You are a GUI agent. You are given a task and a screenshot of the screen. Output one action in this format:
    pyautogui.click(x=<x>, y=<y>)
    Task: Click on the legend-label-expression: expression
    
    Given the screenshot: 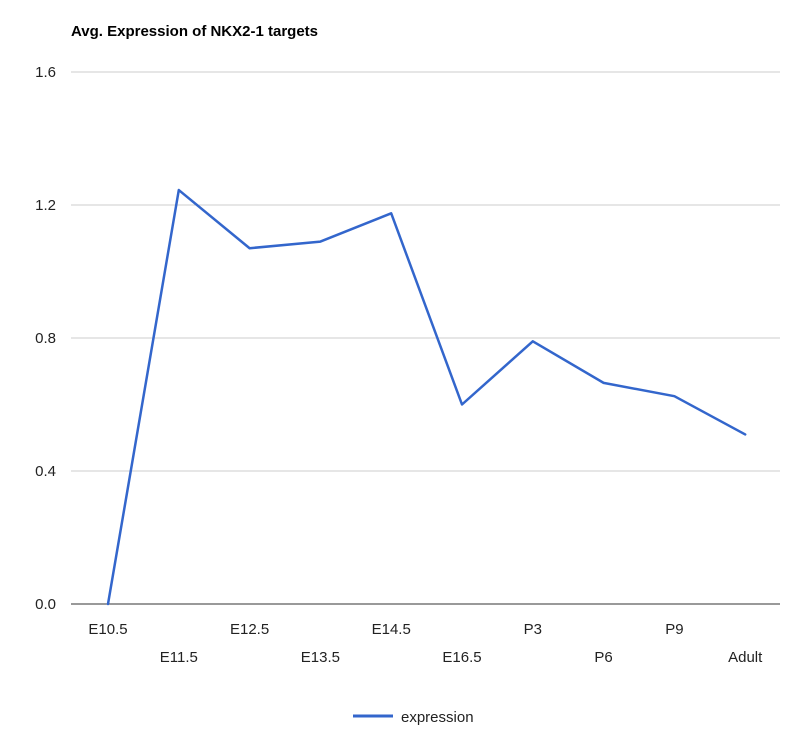 What is the action you would take?
    pyautogui.click(x=437, y=717)
    